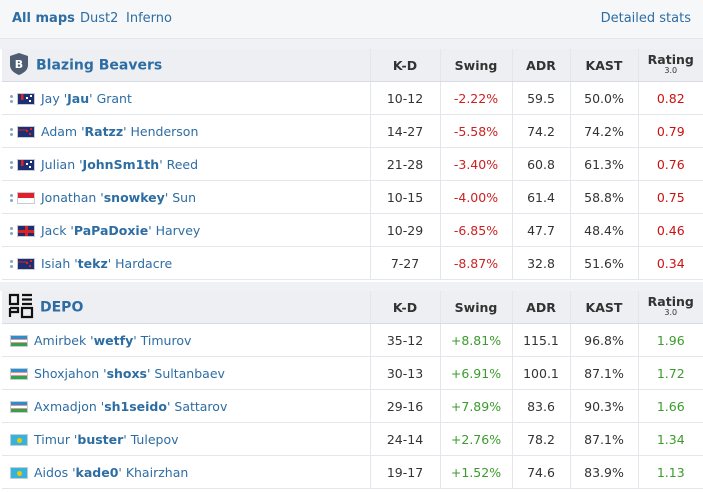 Image resolution: width=703 pixels, height=492 pixels. I want to click on swing-value: -5.58%, so click(476, 131).